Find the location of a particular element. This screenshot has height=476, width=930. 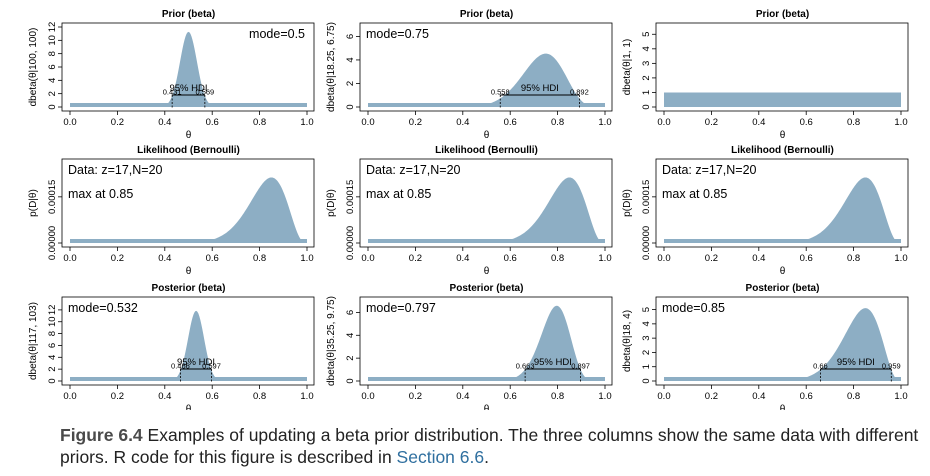

panel-posterior-2-annotation-0: mode=0.797 is located at coordinates (401, 308).